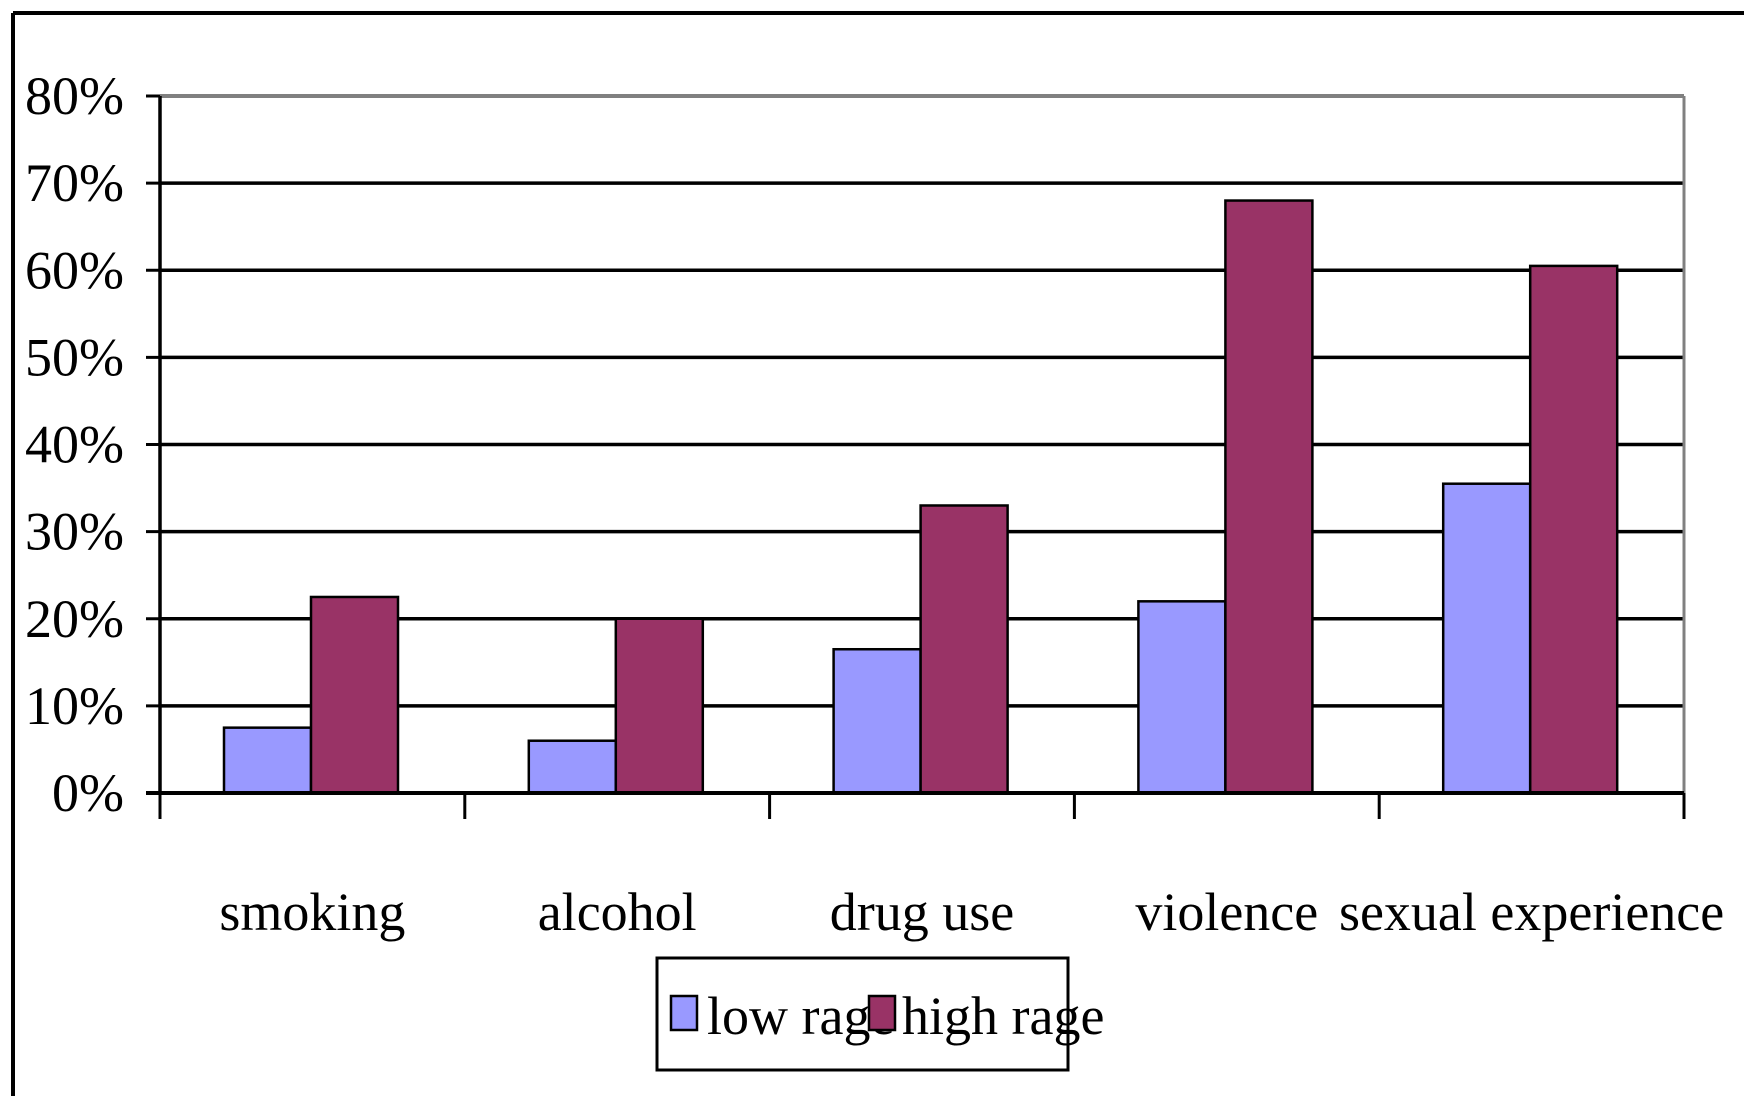  What do you see at coordinates (267, 760) in the screenshot?
I see `bar-low-rage-smoking` at bounding box center [267, 760].